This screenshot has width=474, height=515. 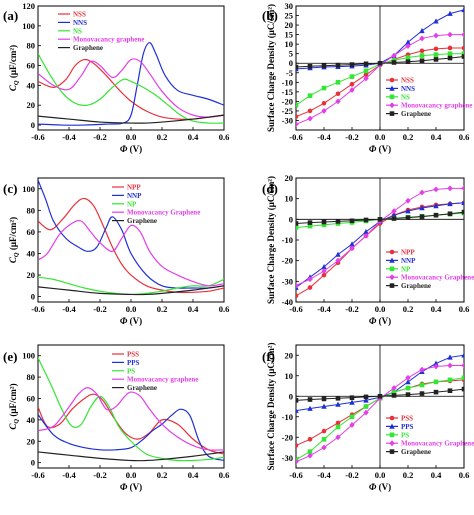 I want to click on xtick-label-c-3: 0.0, so click(x=131, y=309).